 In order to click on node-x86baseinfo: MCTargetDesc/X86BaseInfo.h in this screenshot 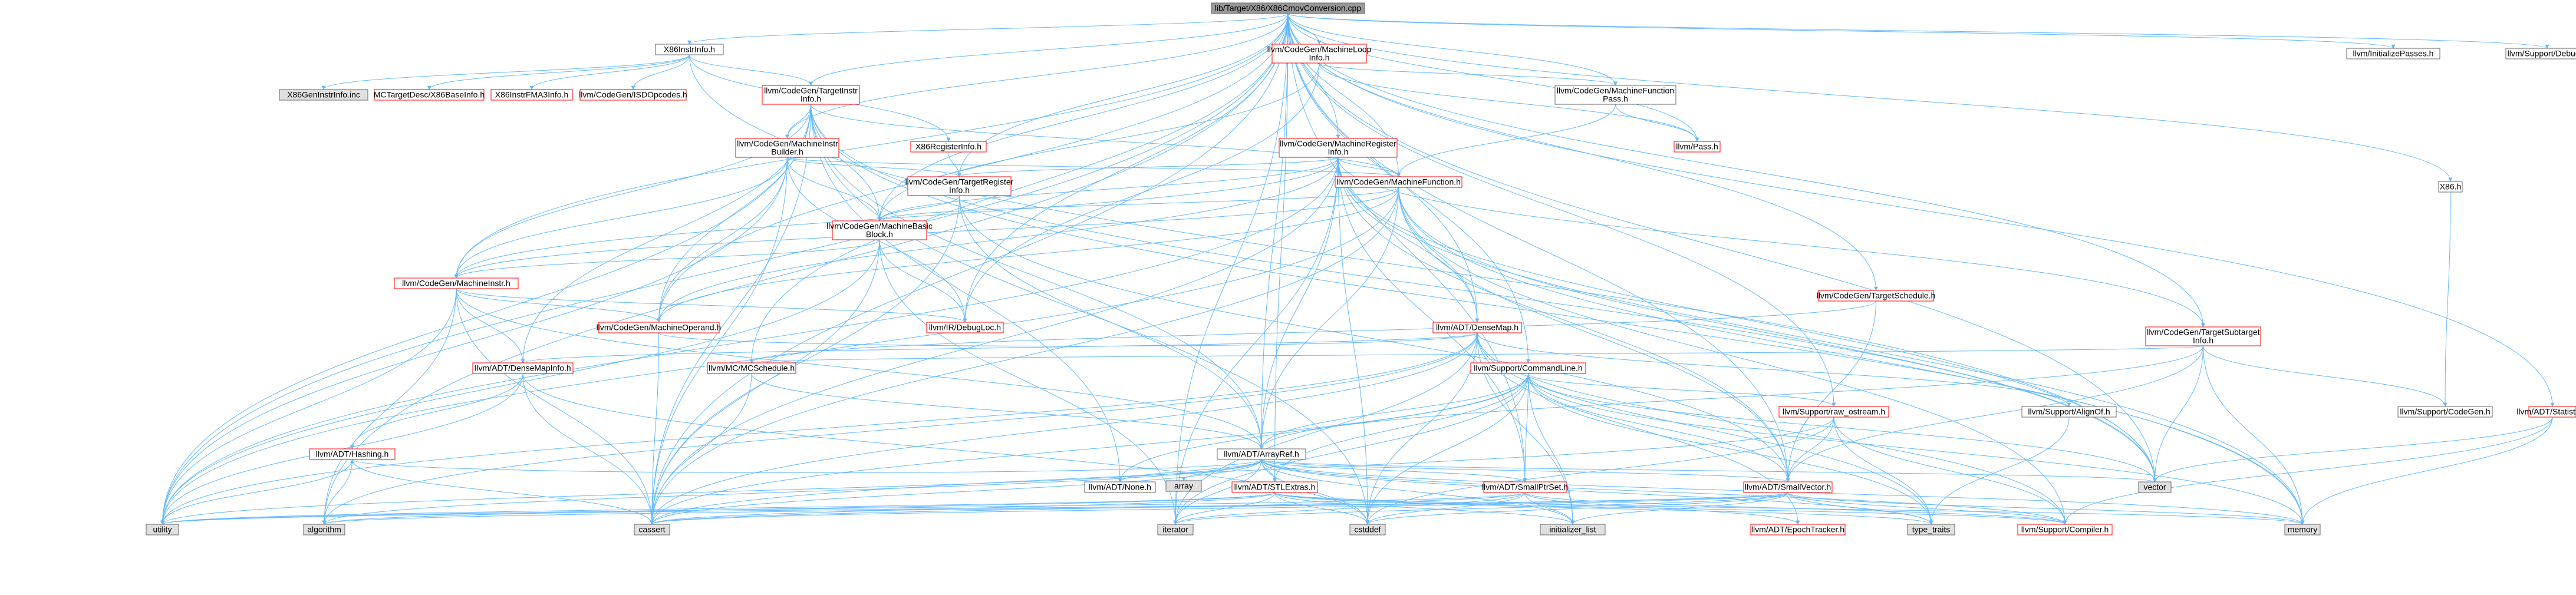, I will do `click(429, 95)`.